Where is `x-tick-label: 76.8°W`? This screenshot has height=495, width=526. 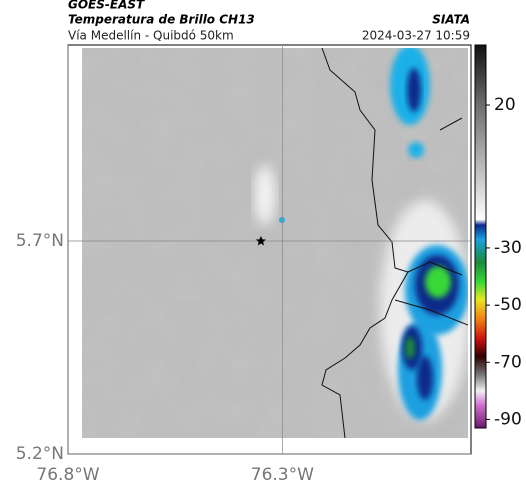 x-tick-label: 76.8°W is located at coordinates (67, 475).